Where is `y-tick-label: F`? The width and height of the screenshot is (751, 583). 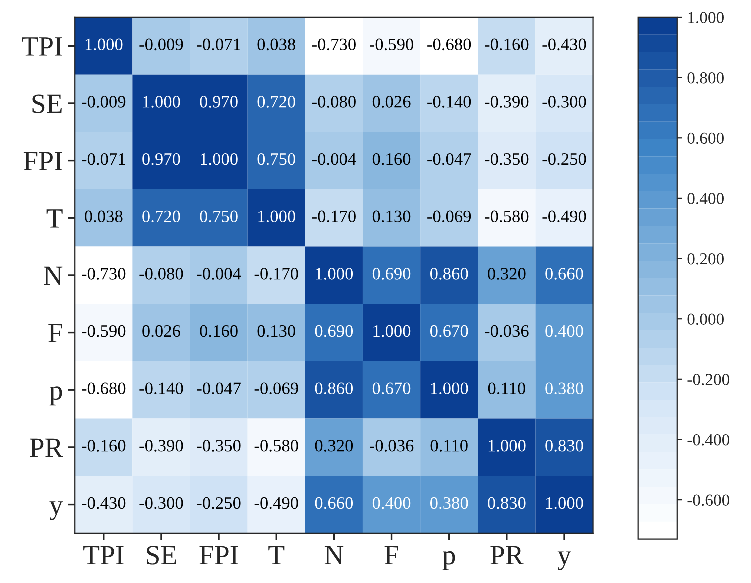 y-tick-label: F is located at coordinates (55, 333).